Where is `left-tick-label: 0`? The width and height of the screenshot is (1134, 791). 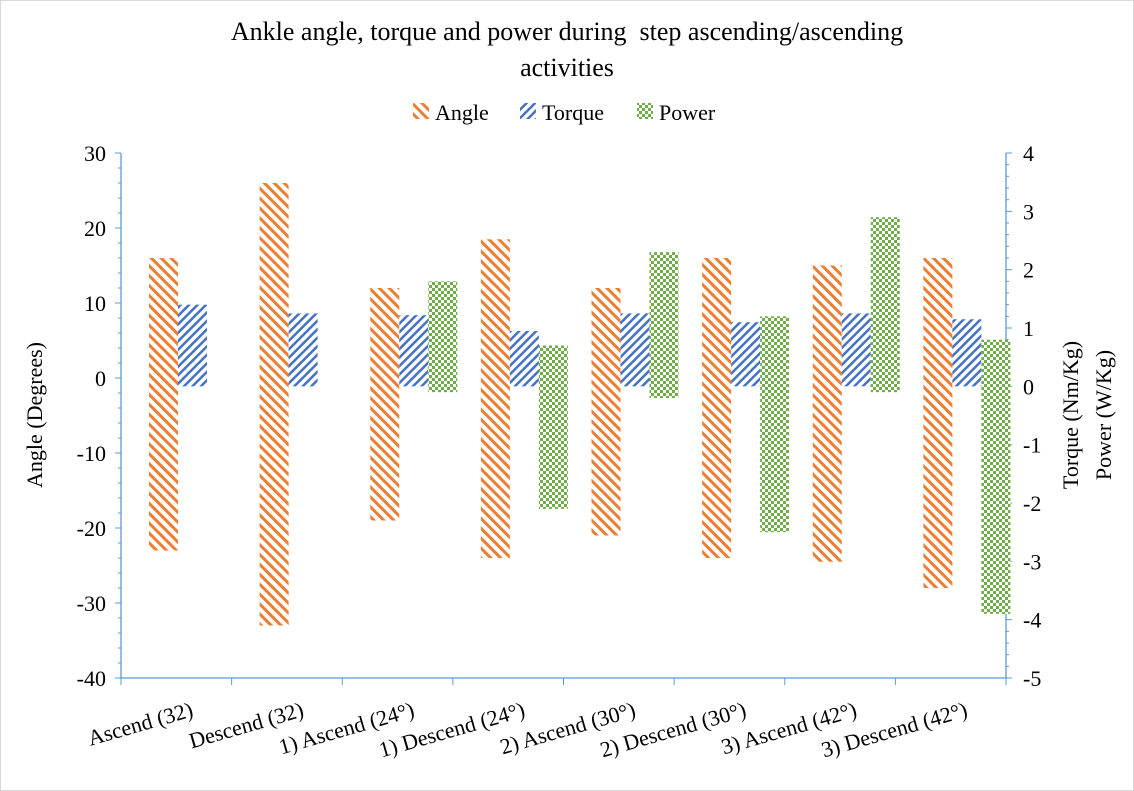
left-tick-label: 0 is located at coordinates (100, 378).